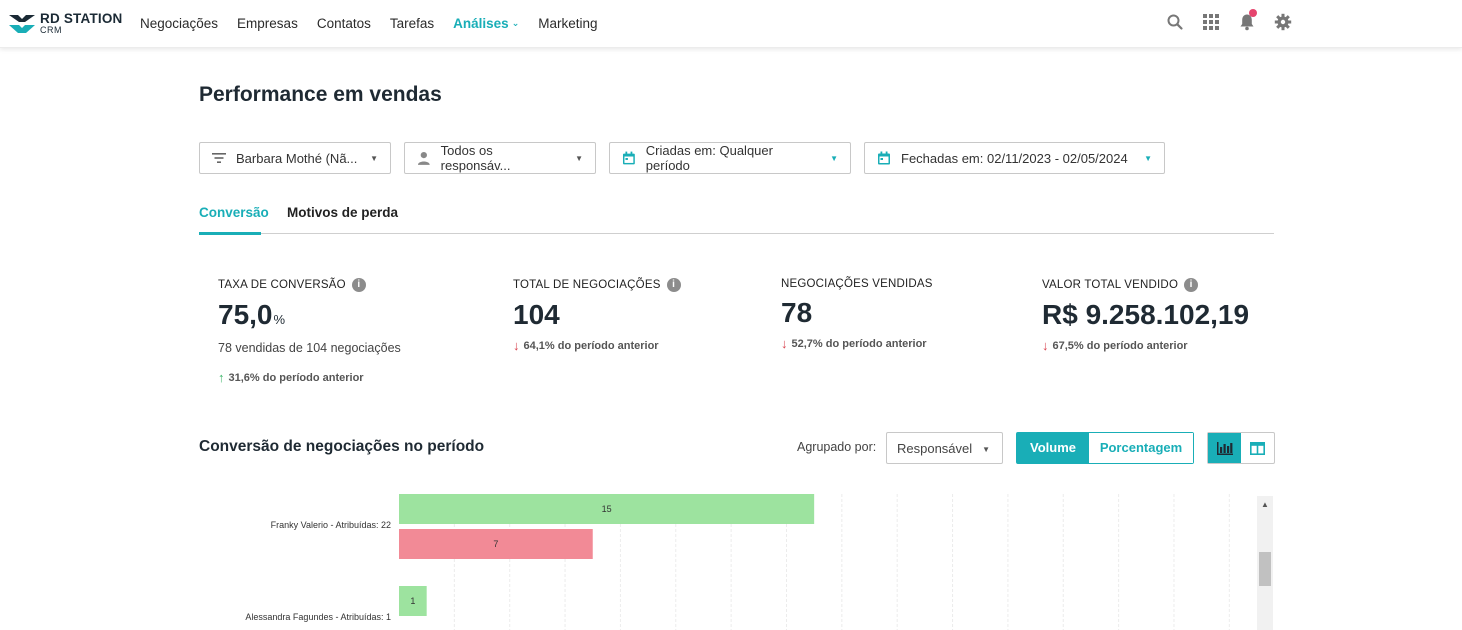 Image resolution: width=1462 pixels, height=630 pixels. Describe the element at coordinates (1120, 345) in the screenshot. I see `kpi-delta: 67,5% do período anterior` at that location.